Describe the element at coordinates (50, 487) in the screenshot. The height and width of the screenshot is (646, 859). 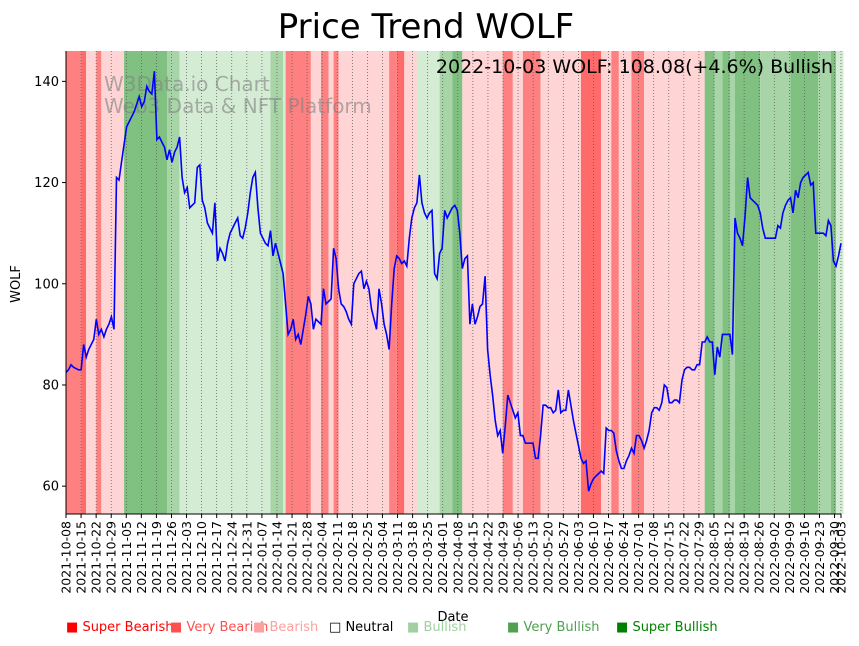
I see `y-tick-label: 60` at that location.